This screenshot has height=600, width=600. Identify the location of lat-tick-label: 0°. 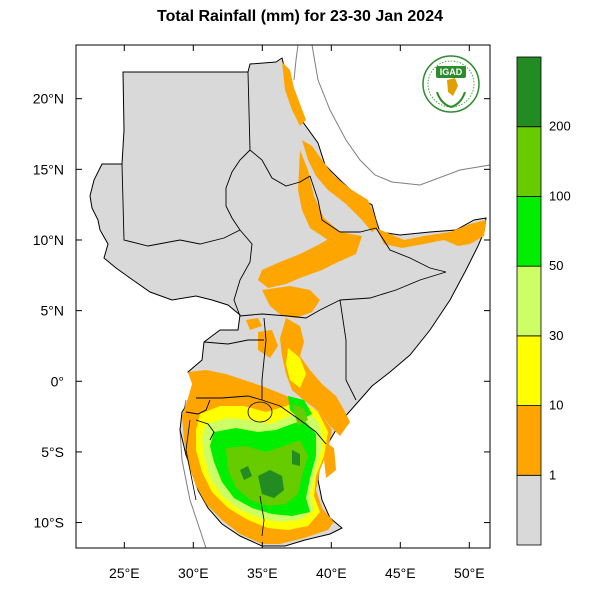
(57, 381).